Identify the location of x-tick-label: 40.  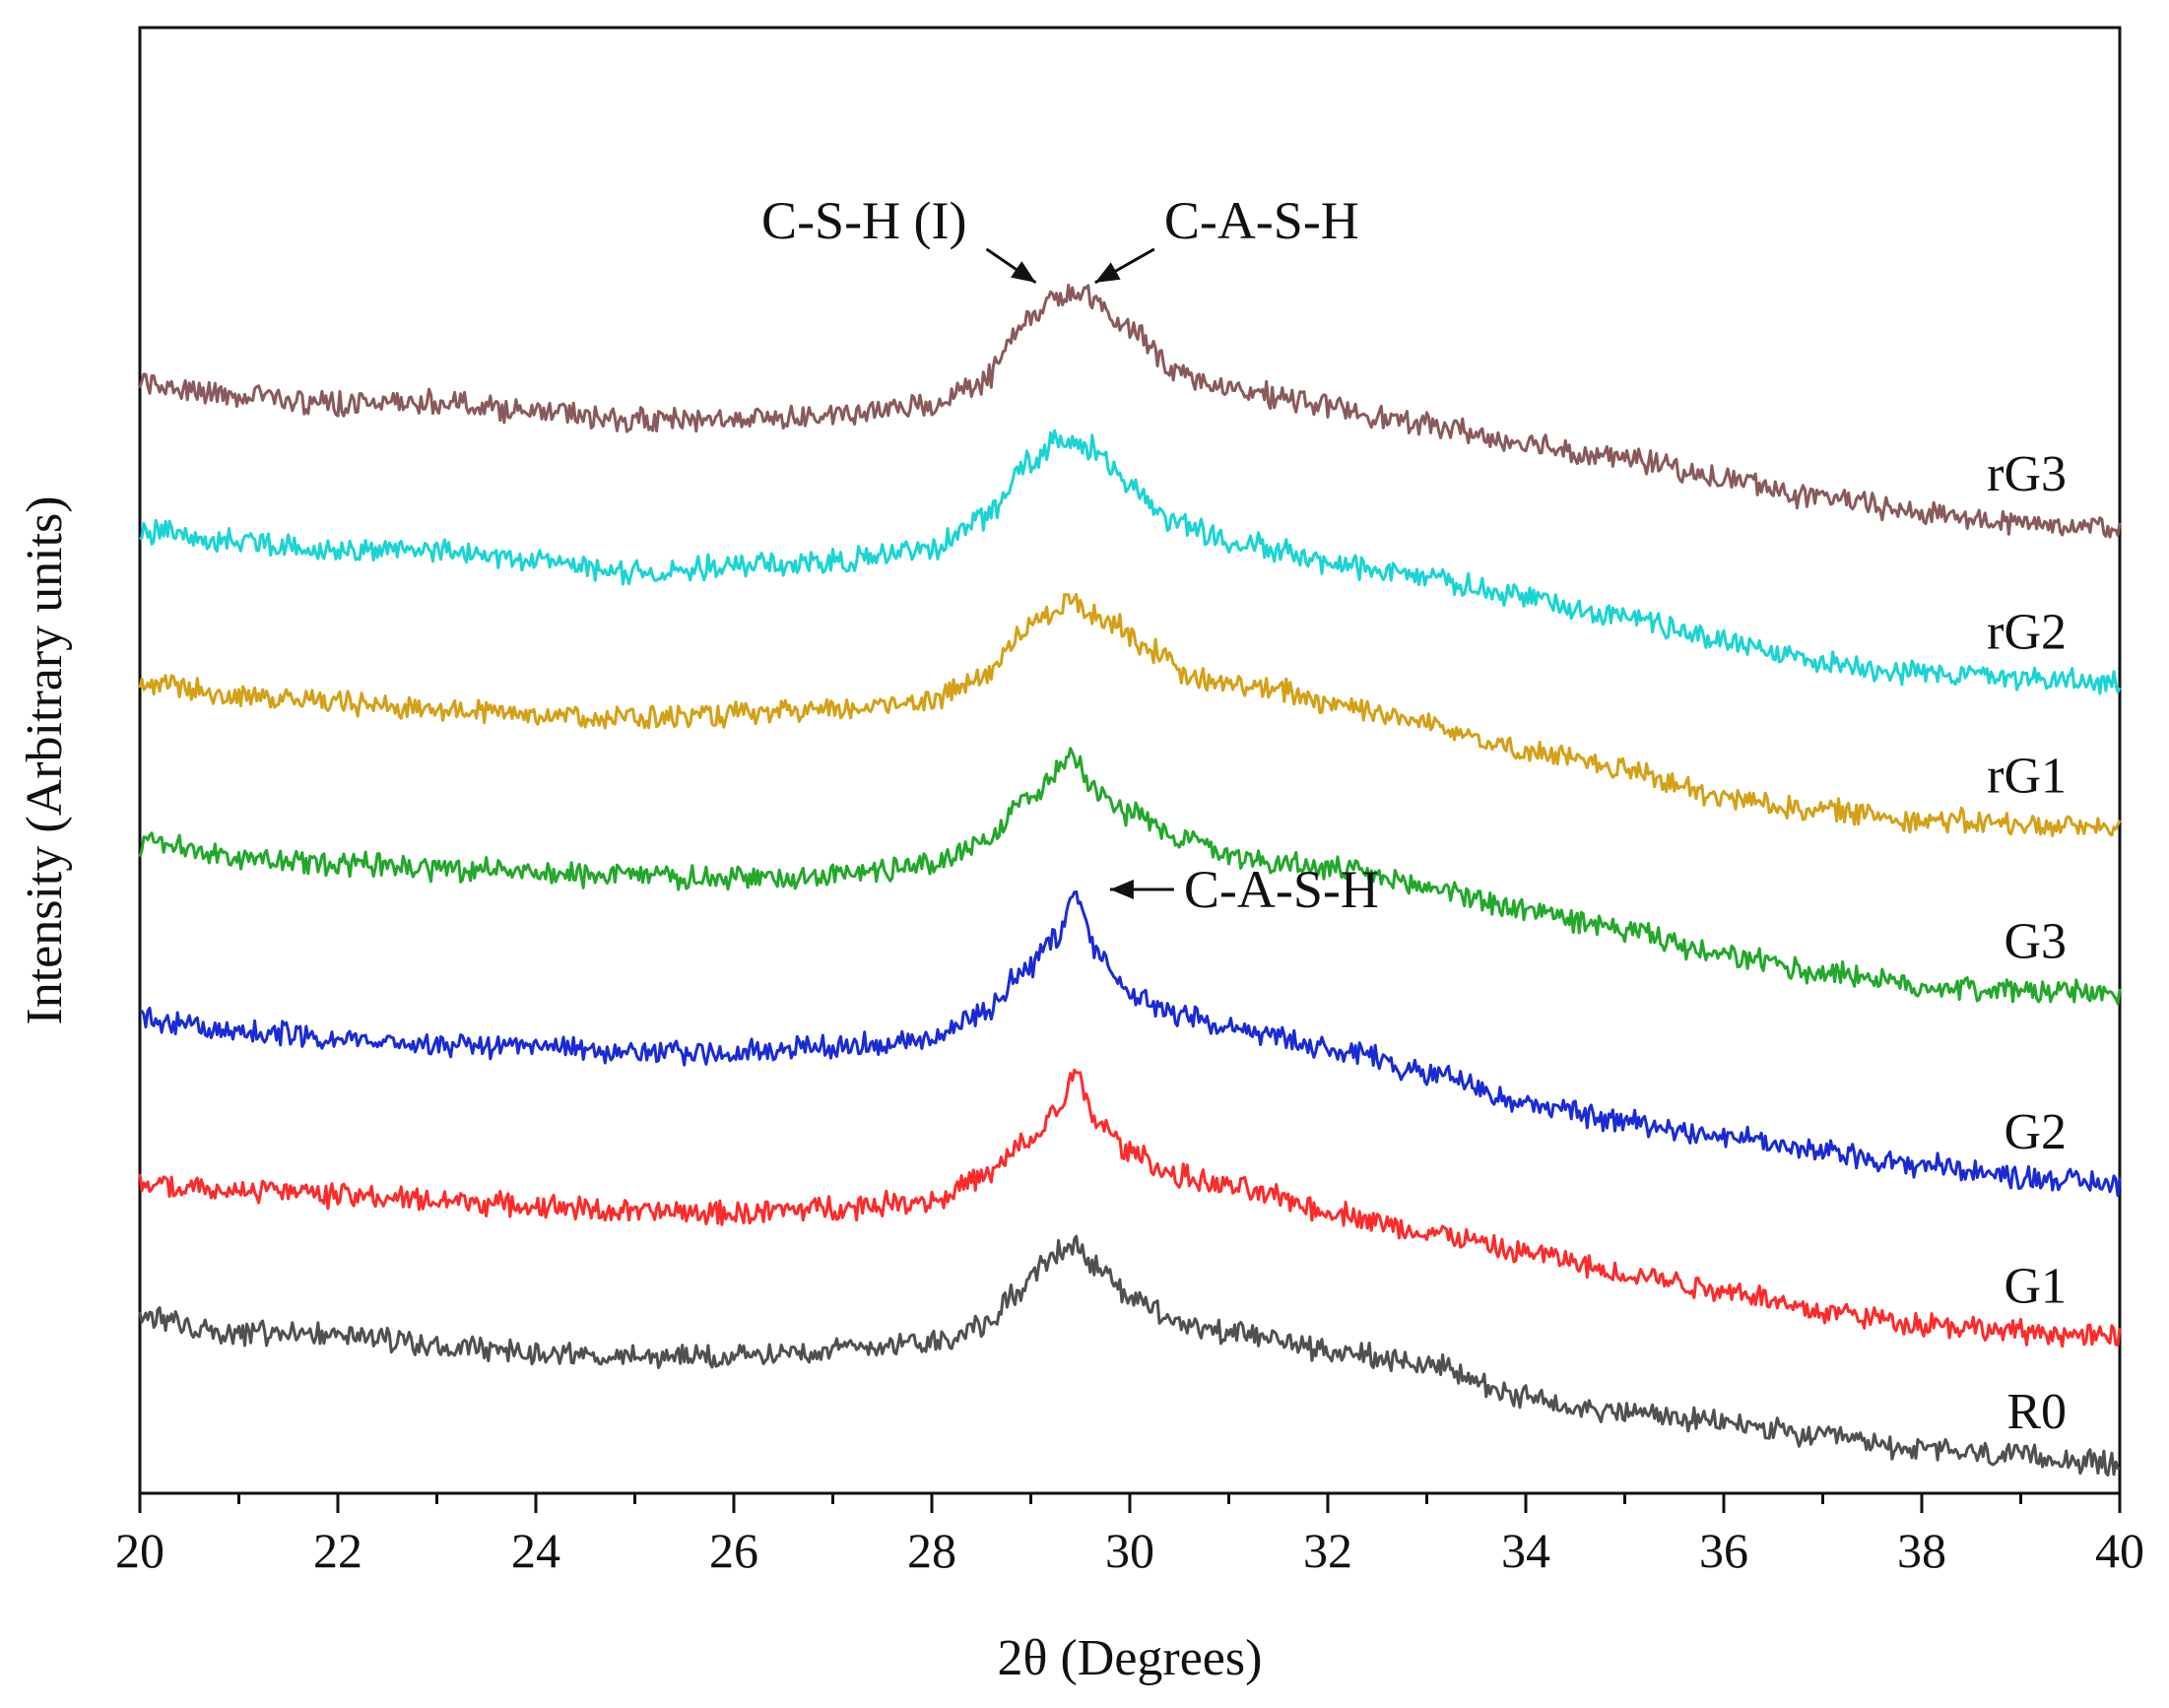
(2119, 1550).